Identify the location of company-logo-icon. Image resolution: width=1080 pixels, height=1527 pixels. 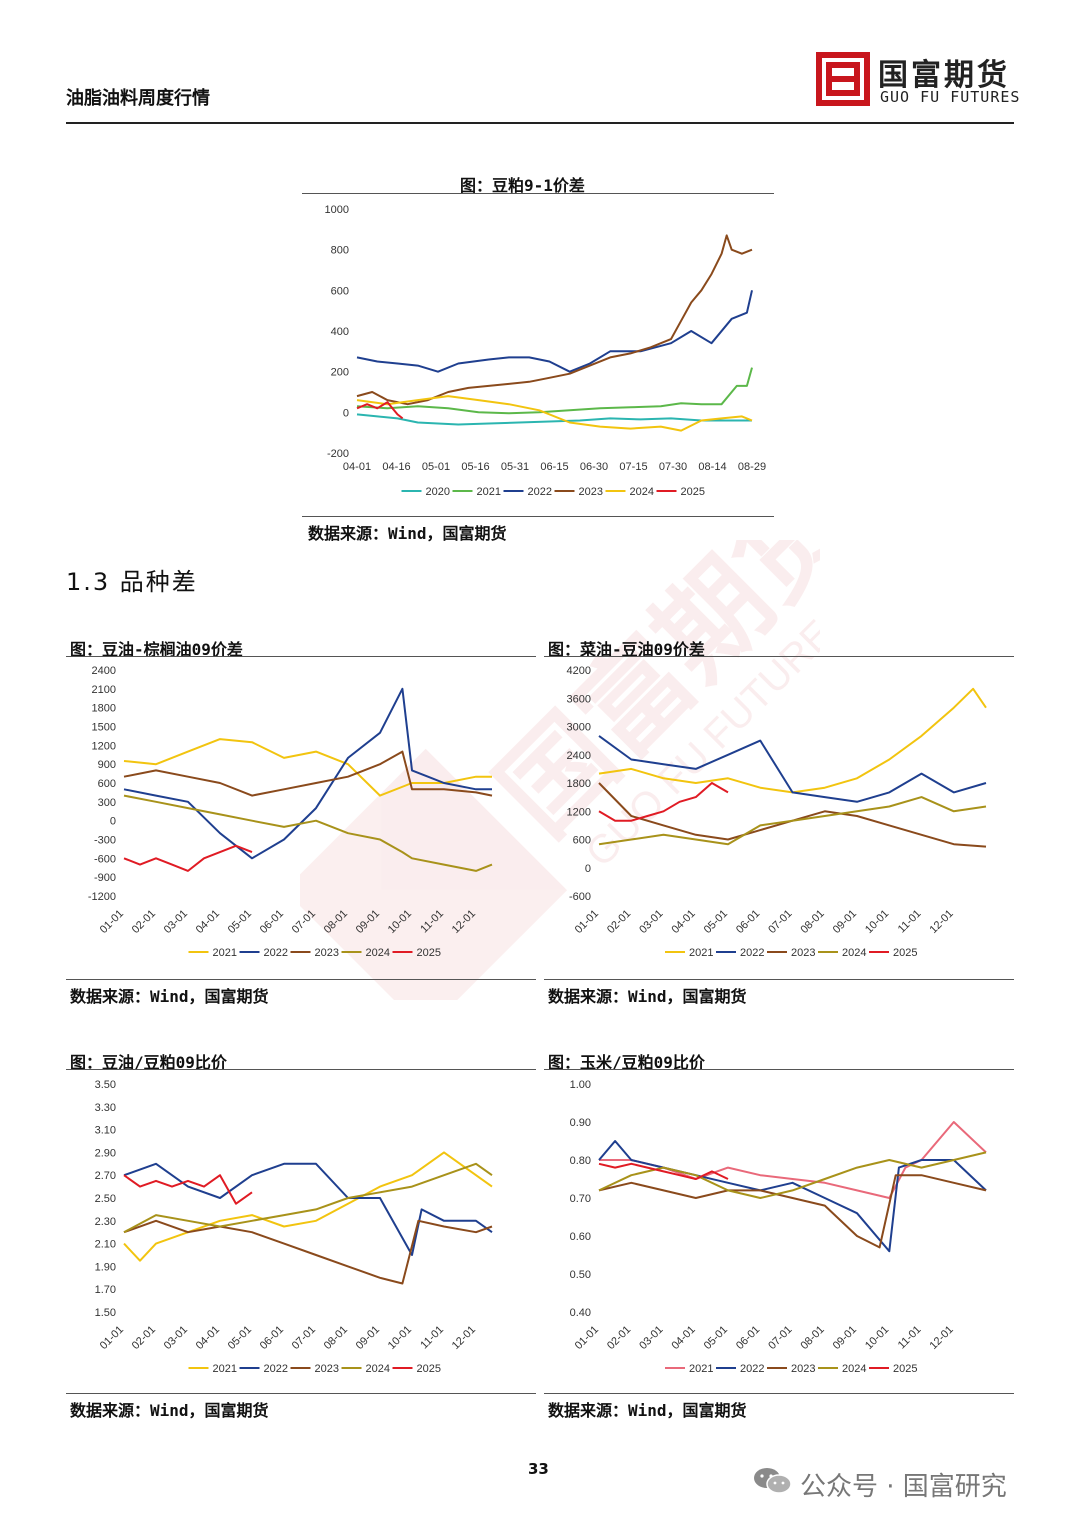
(843, 79).